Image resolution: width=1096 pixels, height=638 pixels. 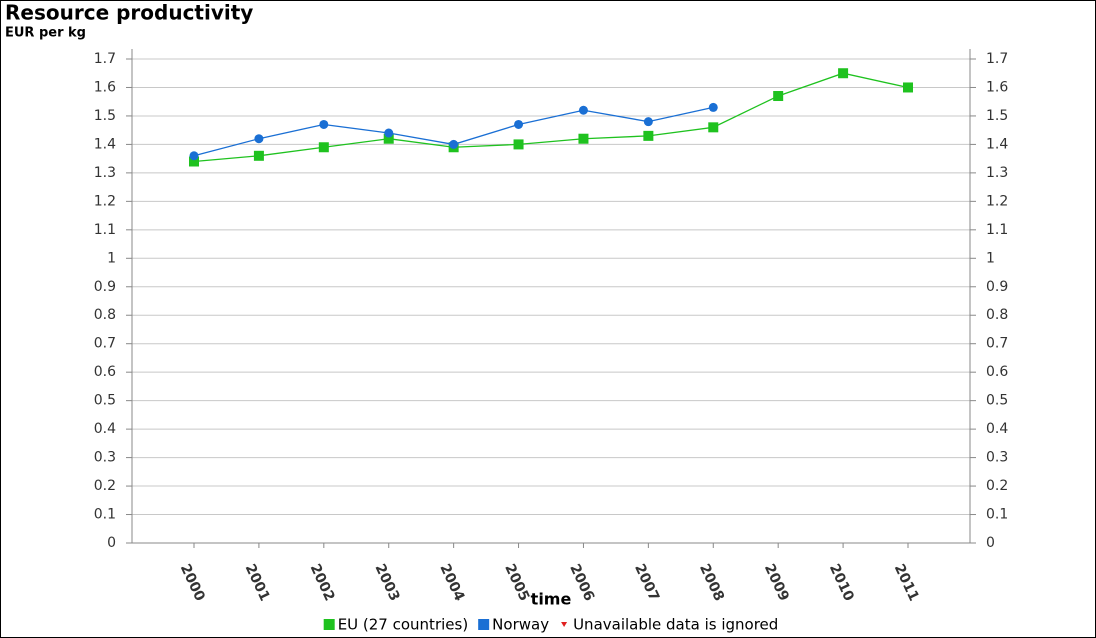 I want to click on y-tick-label: 0.2, so click(x=105, y=486).